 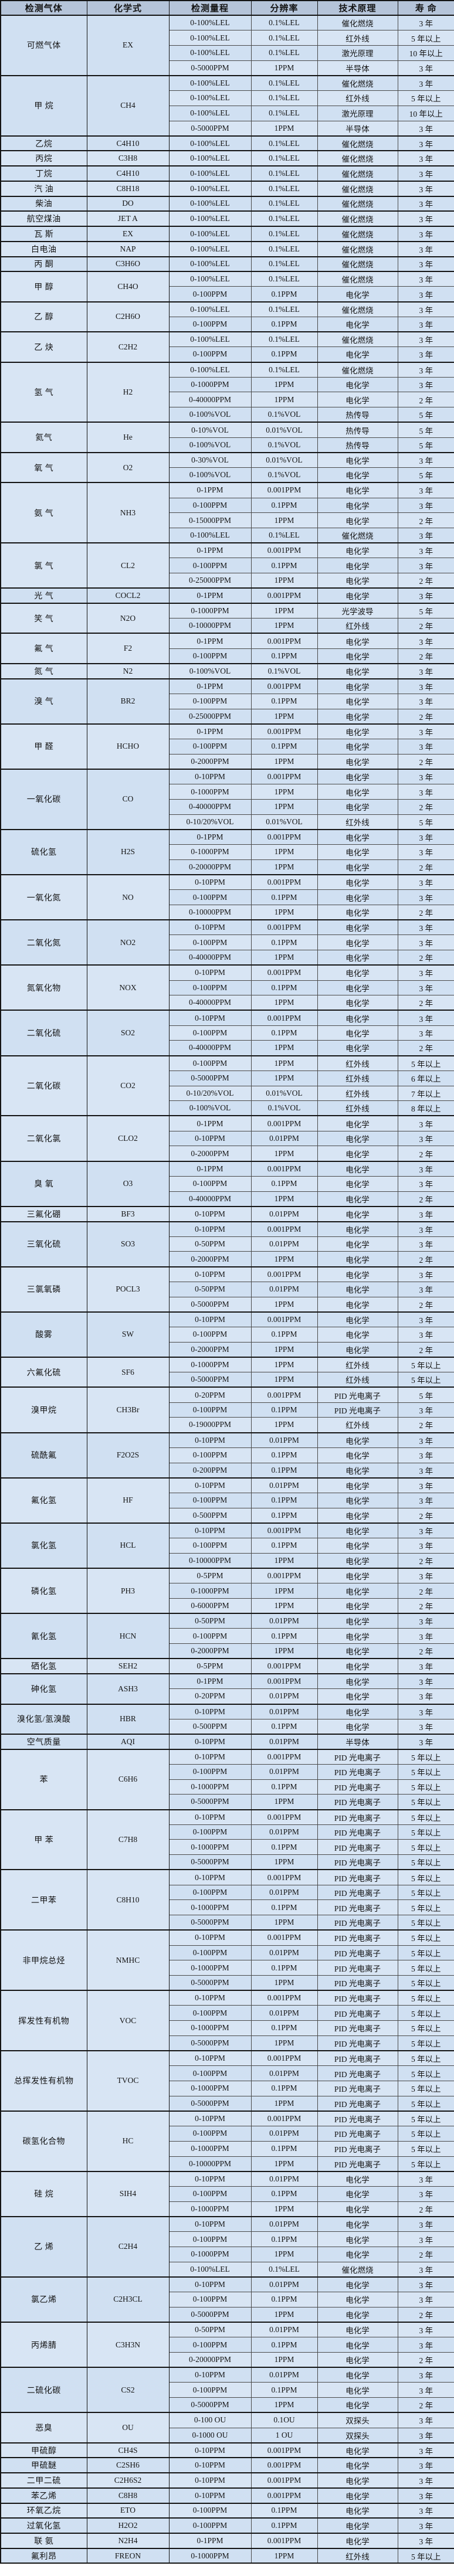 I want to click on table-row: 甲硫醇 CH4S 0-10PPM 0.001PPM 电化学 3 年, so click(x=227, y=2450).